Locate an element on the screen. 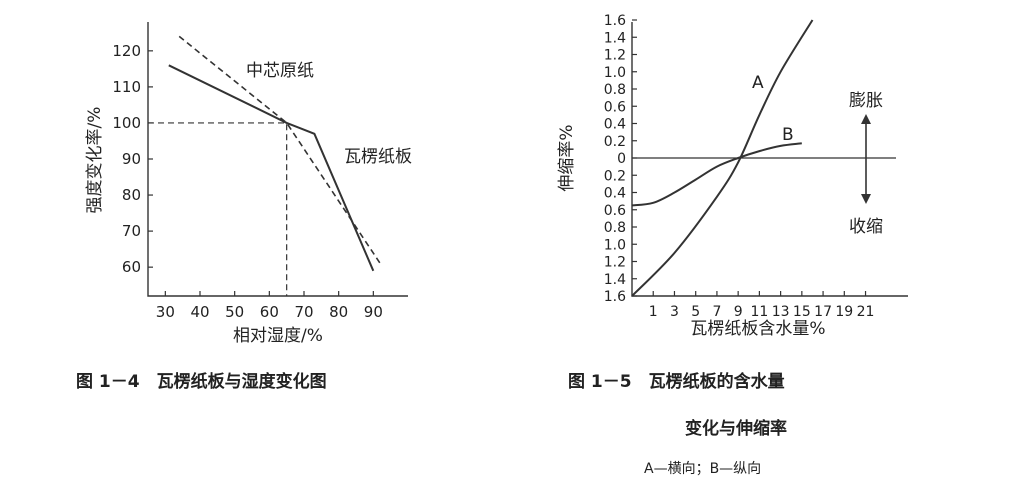 This screenshot has width=1024, height=491. c2-shrink-label: 收缩 is located at coordinates (866, 227).